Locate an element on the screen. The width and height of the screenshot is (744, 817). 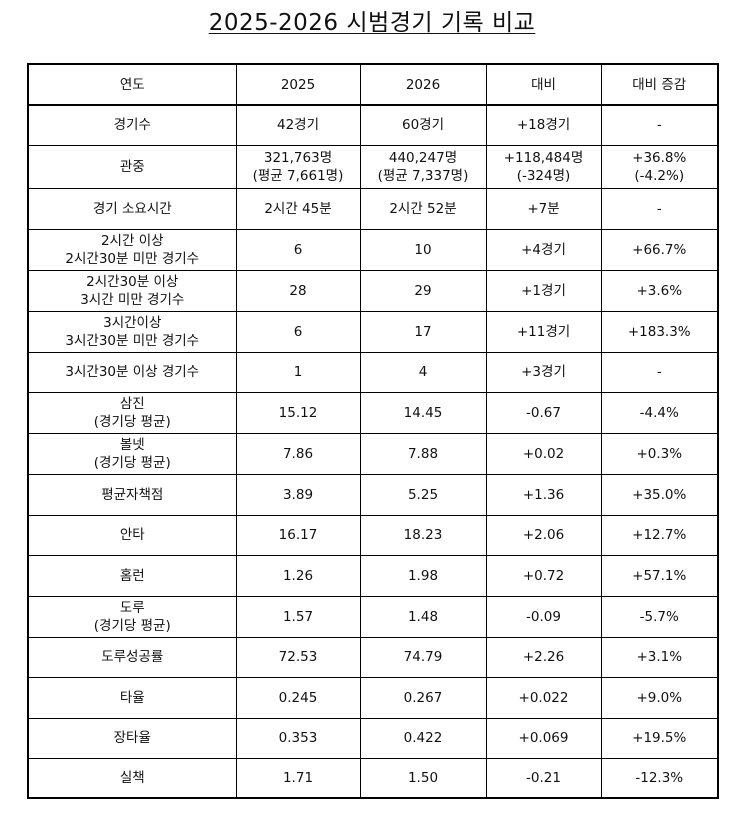
cell-text: +0.02 is located at coordinates (543, 453).